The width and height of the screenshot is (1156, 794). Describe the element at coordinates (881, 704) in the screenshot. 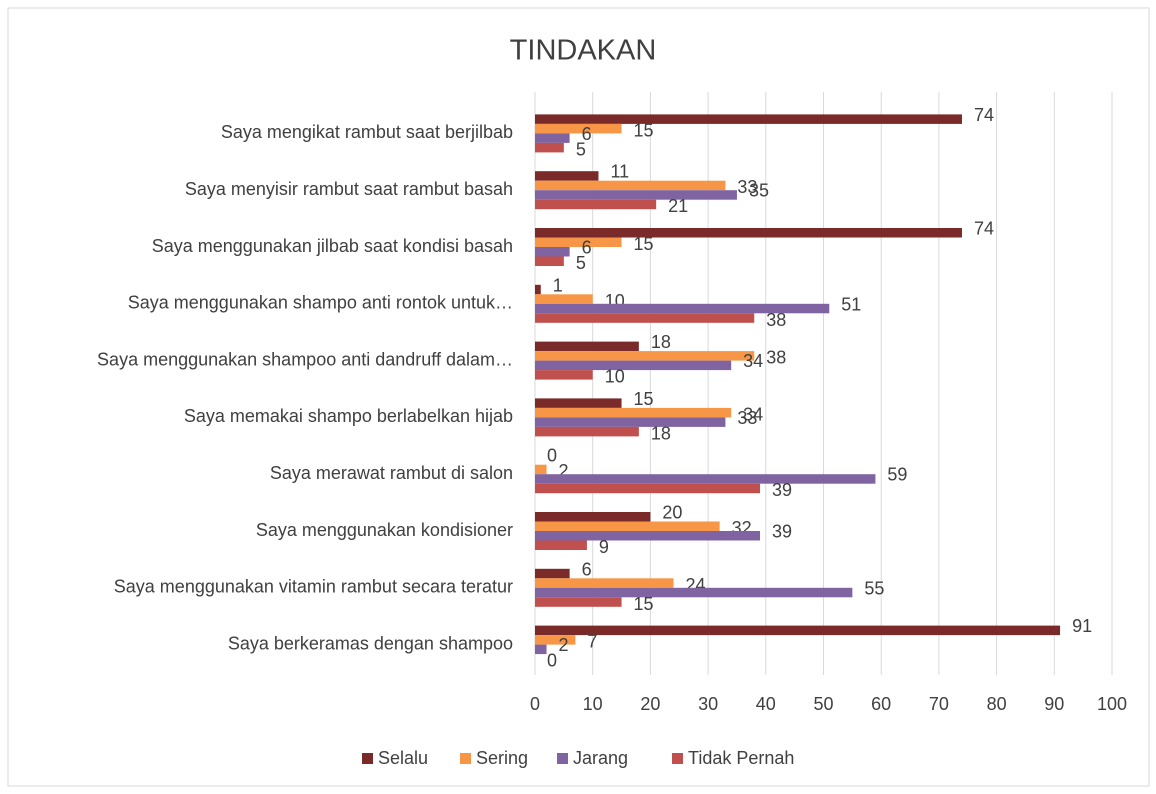

I see `x-tick-label: 60` at that location.